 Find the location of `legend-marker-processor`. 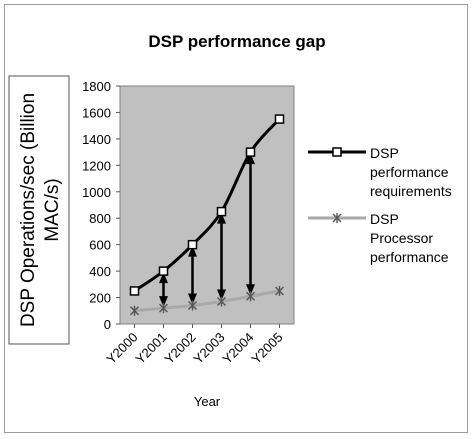

legend-marker-processor is located at coordinates (337, 218).